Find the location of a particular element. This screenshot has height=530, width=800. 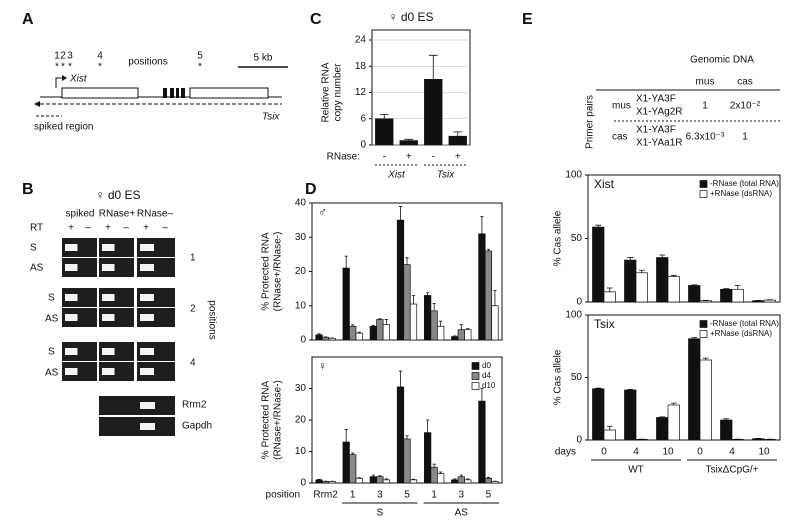

strand-label: S is located at coordinates (33, 248).